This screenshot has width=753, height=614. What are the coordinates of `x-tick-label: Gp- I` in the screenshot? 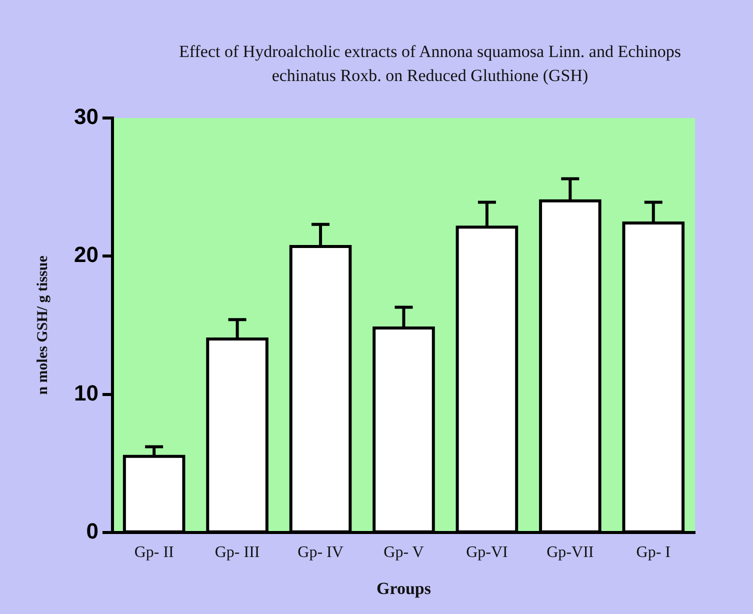 It's located at (653, 553).